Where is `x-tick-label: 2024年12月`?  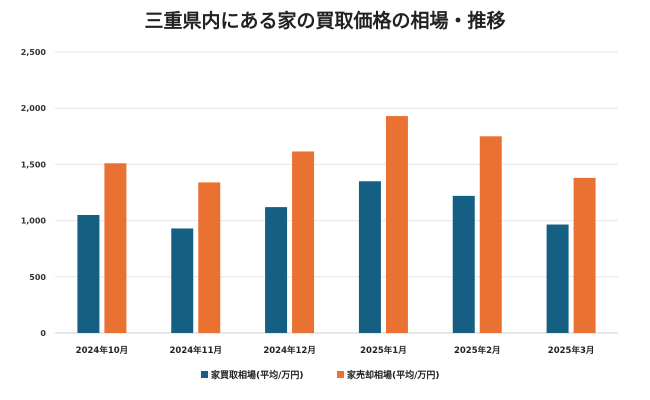
x-tick-label: 2024年12月 is located at coordinates (289, 350).